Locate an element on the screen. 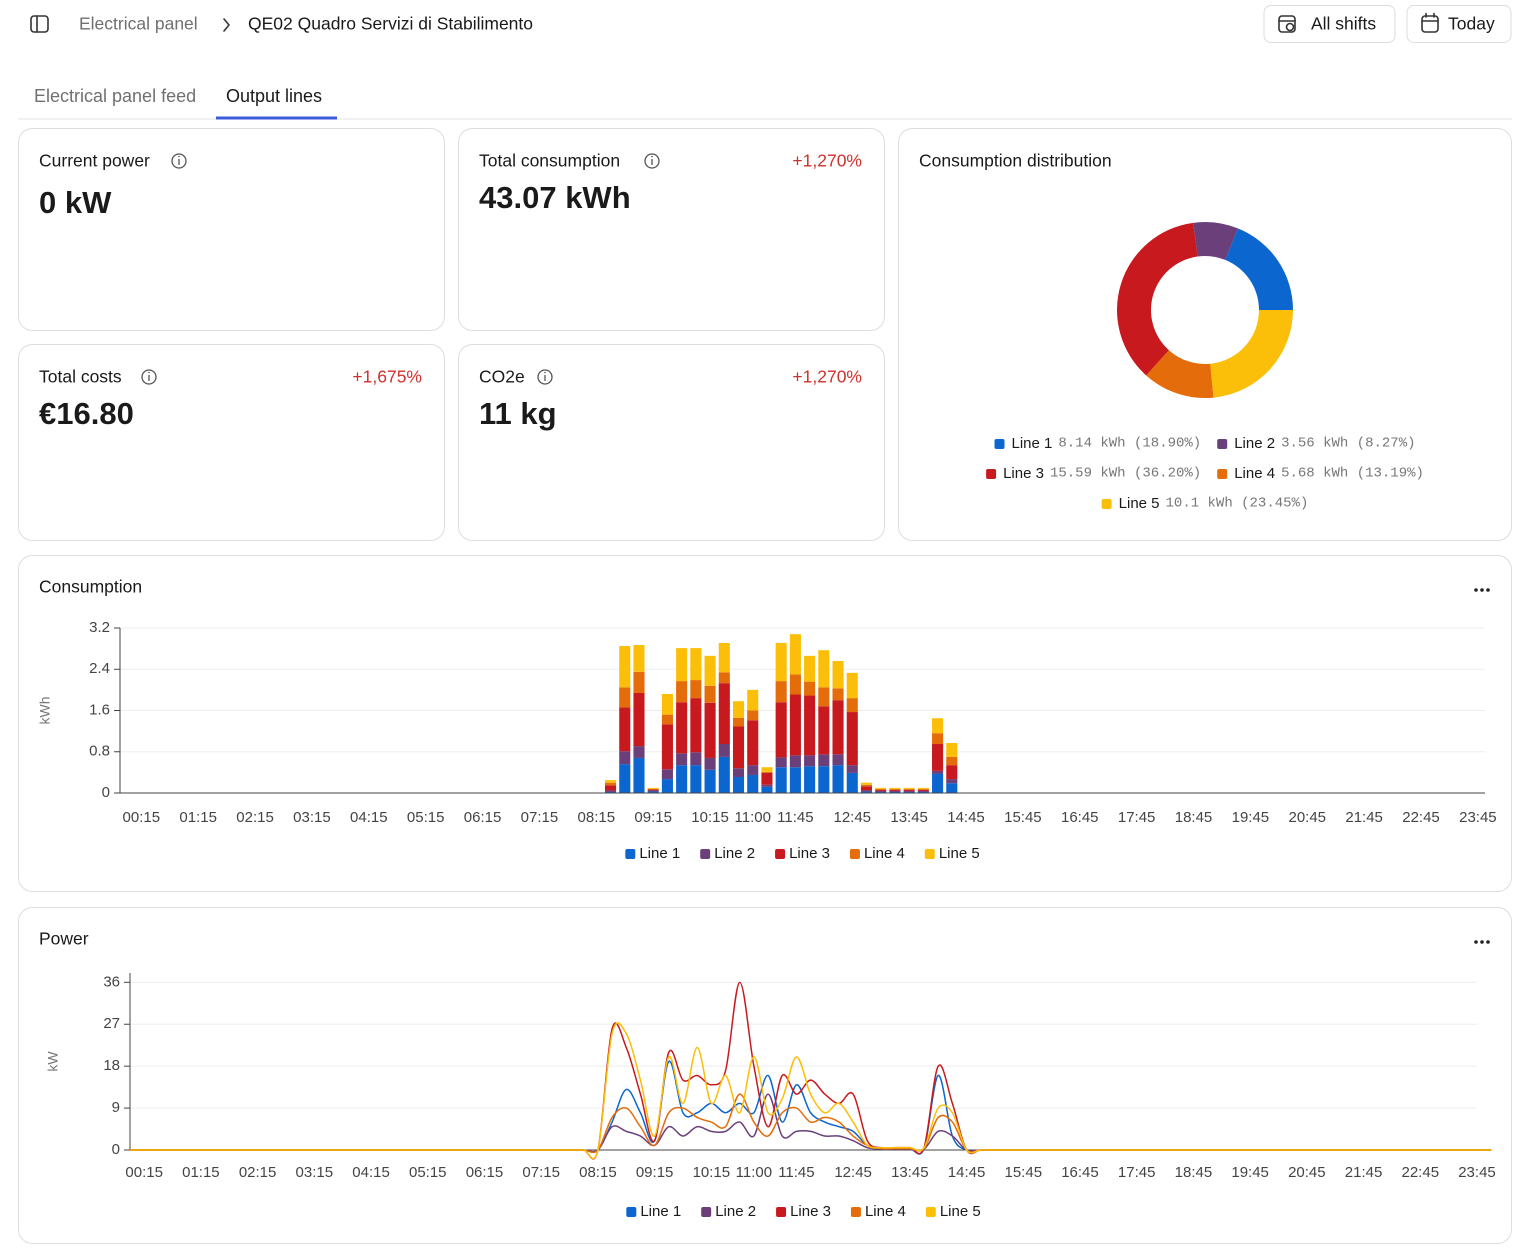 The height and width of the screenshot is (1250, 1524). legend-value: 5.68 kWh (13.19%) is located at coordinates (1352, 474).